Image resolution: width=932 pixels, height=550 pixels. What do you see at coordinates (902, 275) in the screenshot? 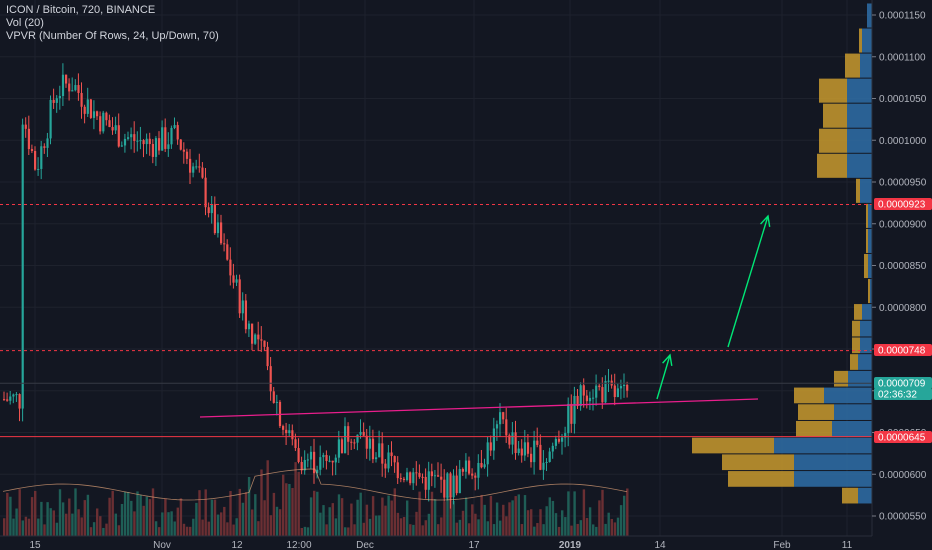
I see `price-axis-background` at bounding box center [902, 275].